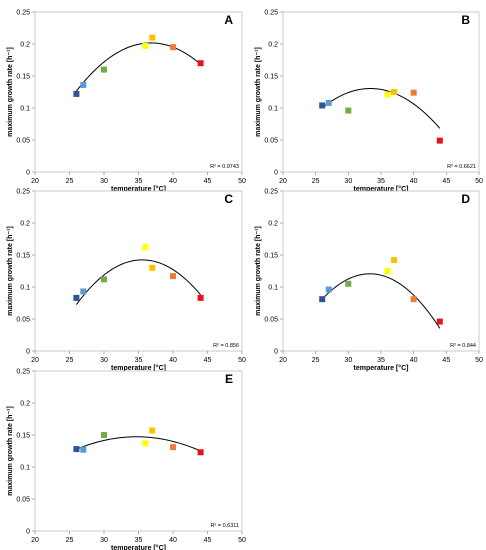 This screenshot has height=550, width=486. Describe the element at coordinates (228, 20) in the screenshot. I see `panel-letter: A` at that location.